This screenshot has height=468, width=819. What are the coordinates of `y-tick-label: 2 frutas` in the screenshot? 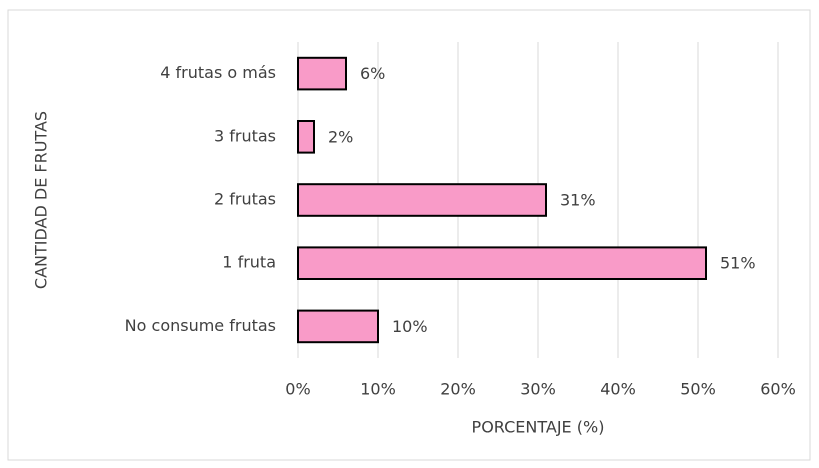 It's located at (245, 199).